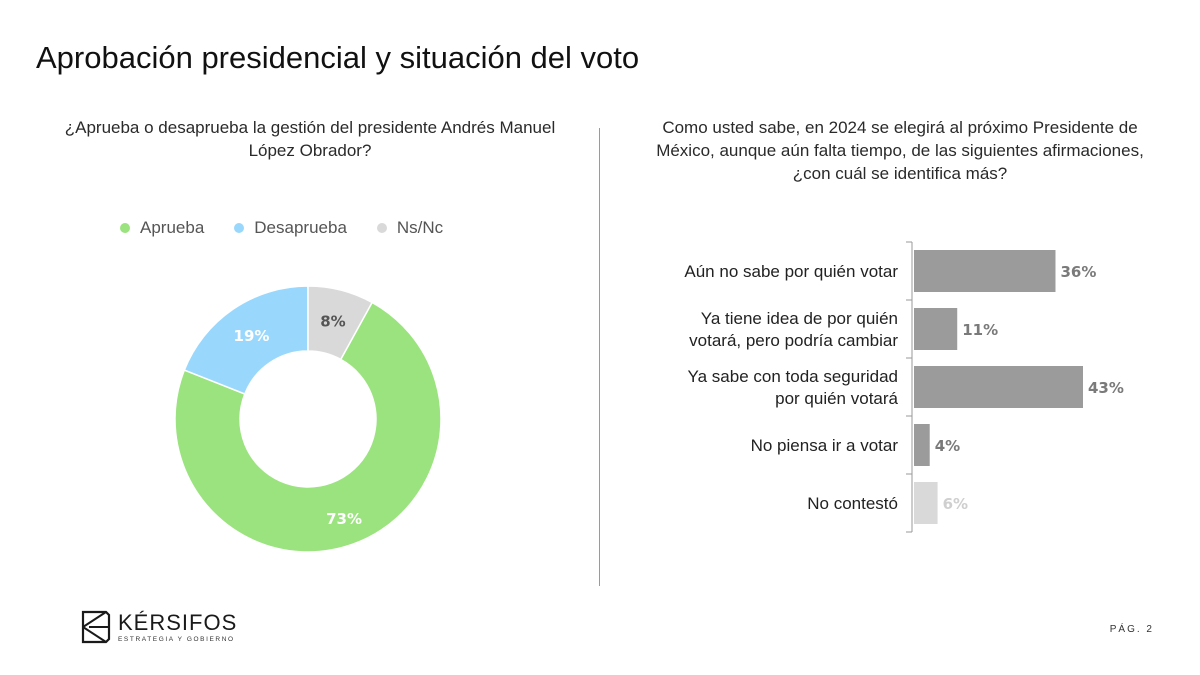  I want to click on kersifos-logo: KÉRSIFOS ESTRATEGIA Y GOBIERNO, so click(158, 627).